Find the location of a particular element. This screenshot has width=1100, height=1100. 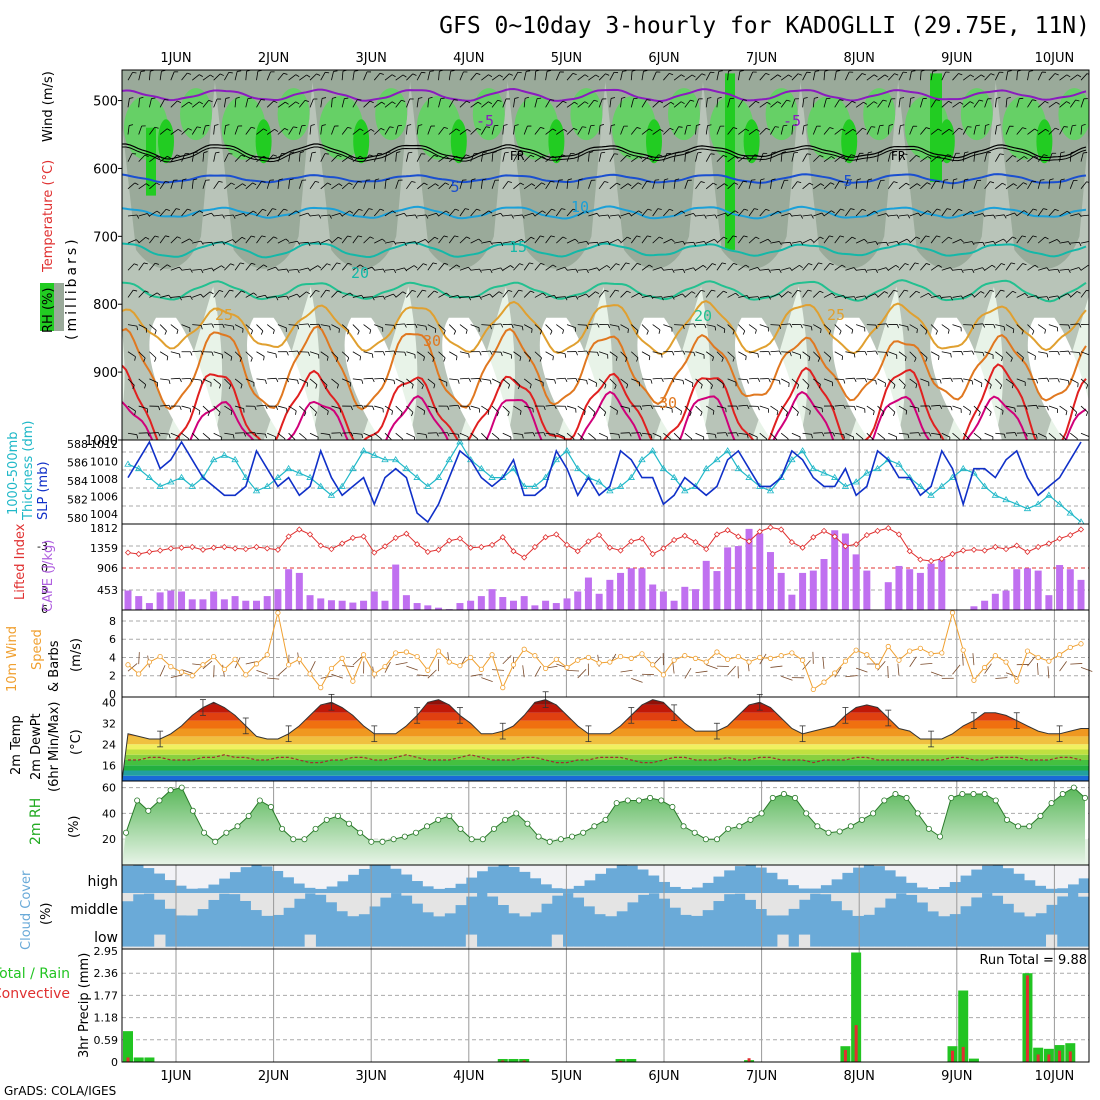

ylabel-precip: 3hr Precip (mm) is located at coordinates (84, 1005).